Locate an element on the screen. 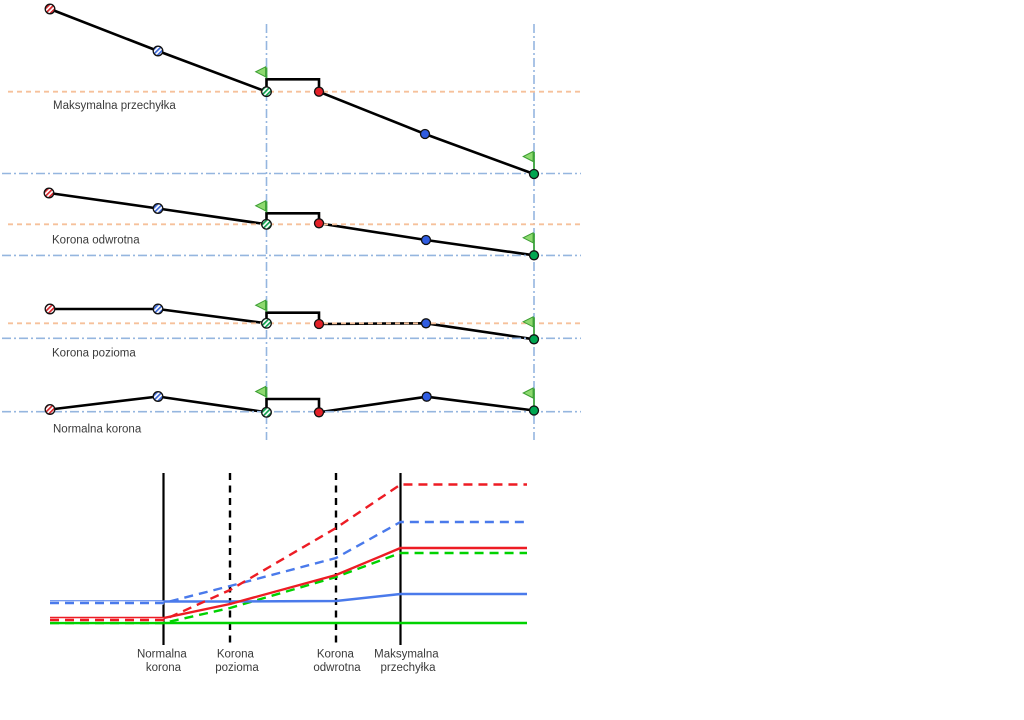  station-label-korona-pozioma: Korona pozioma is located at coordinates (237, 662).